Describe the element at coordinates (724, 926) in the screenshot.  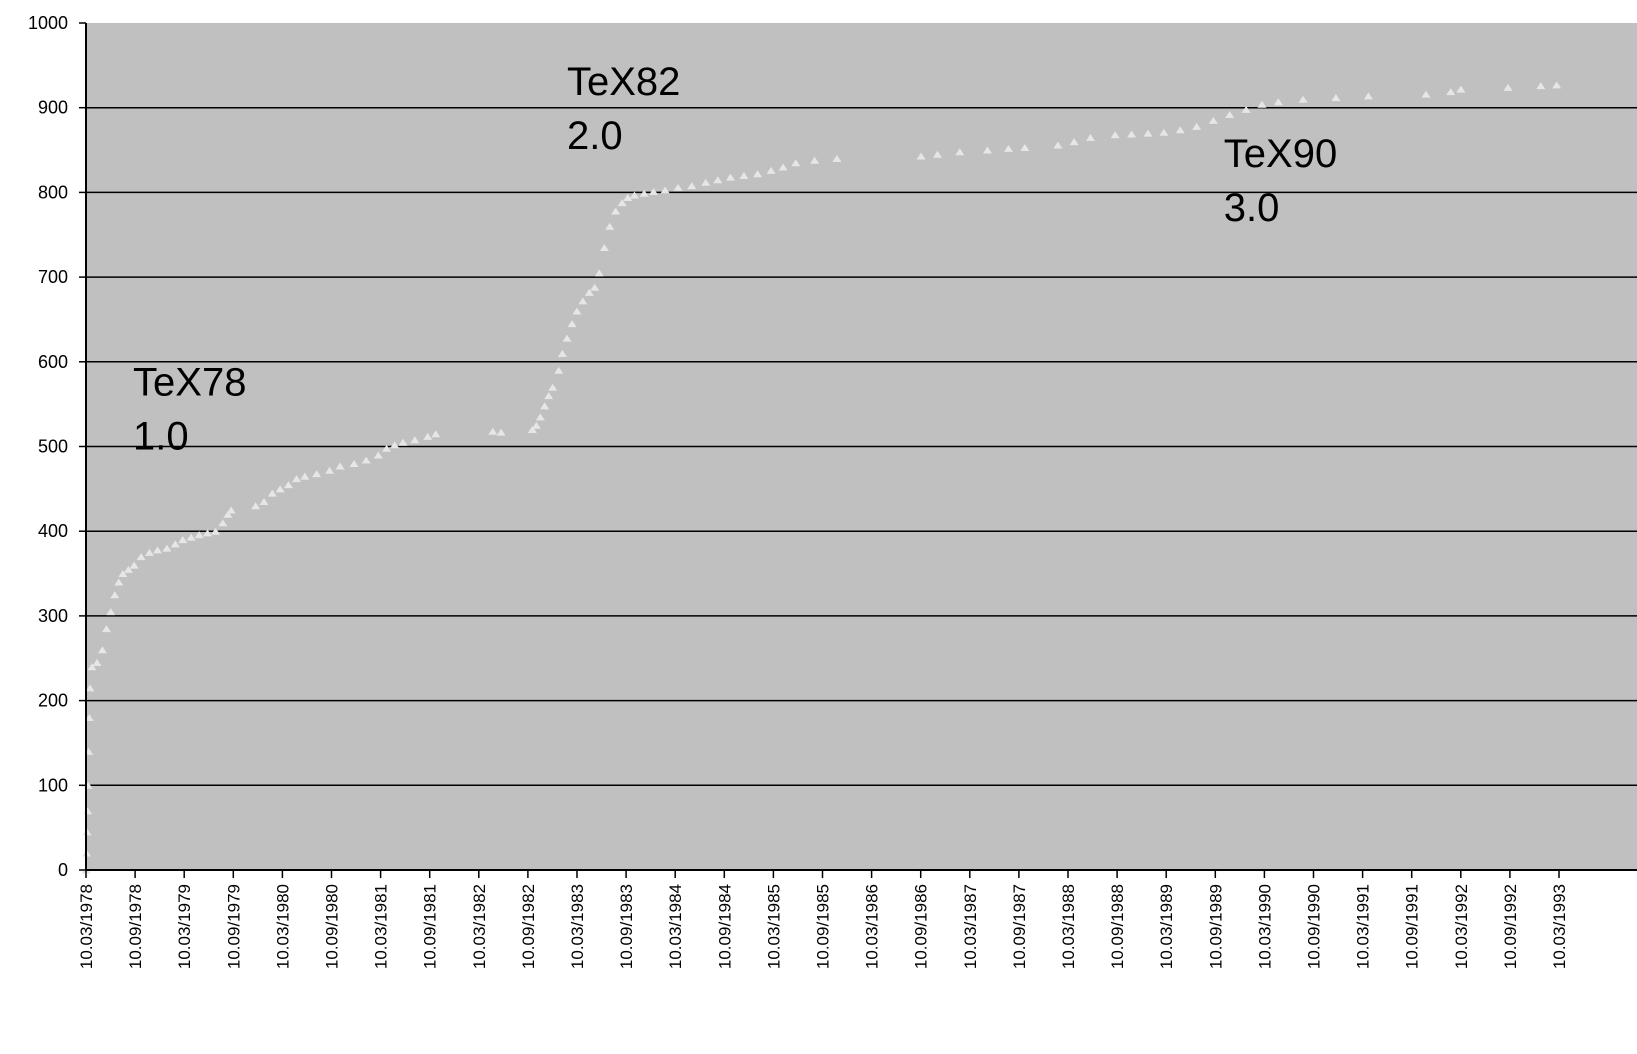
I see `x-tick-label: 10.09/1984` at that location.